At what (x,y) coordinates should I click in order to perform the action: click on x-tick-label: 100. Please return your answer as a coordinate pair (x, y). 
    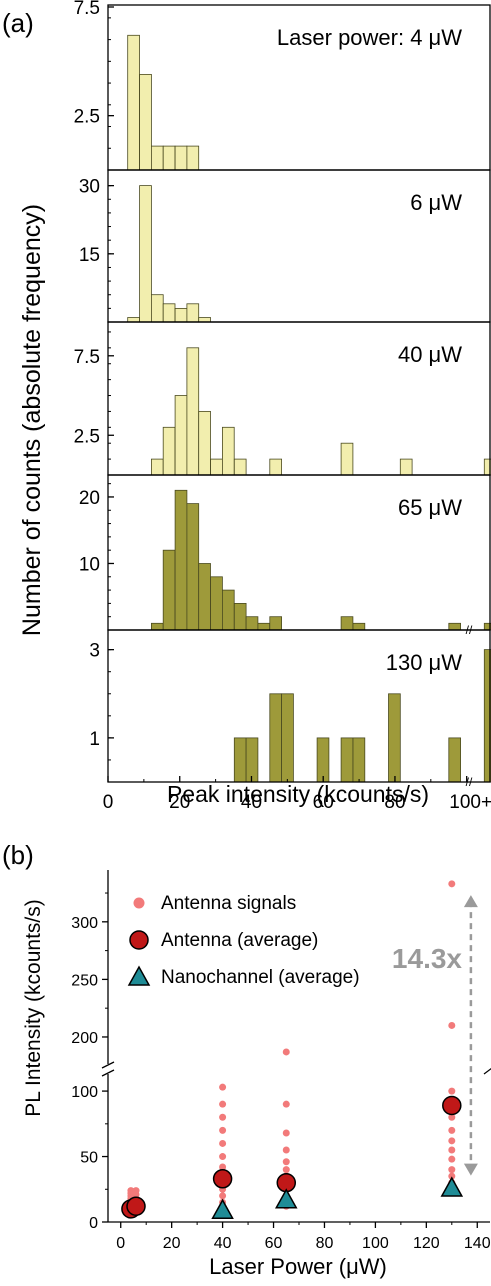
    Looking at the image, I should click on (375, 1243).